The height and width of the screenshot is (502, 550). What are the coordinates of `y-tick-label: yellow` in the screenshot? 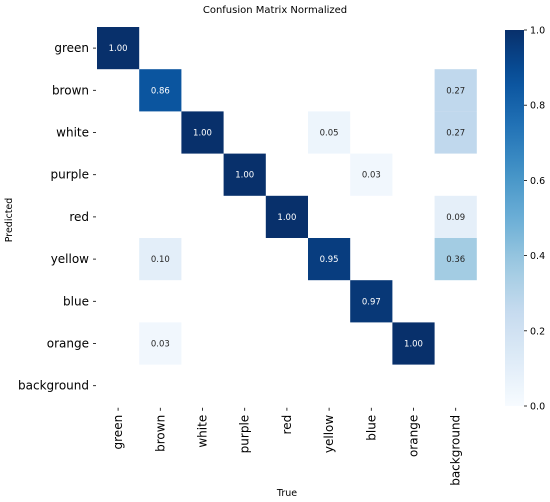 It's located at (70, 259).